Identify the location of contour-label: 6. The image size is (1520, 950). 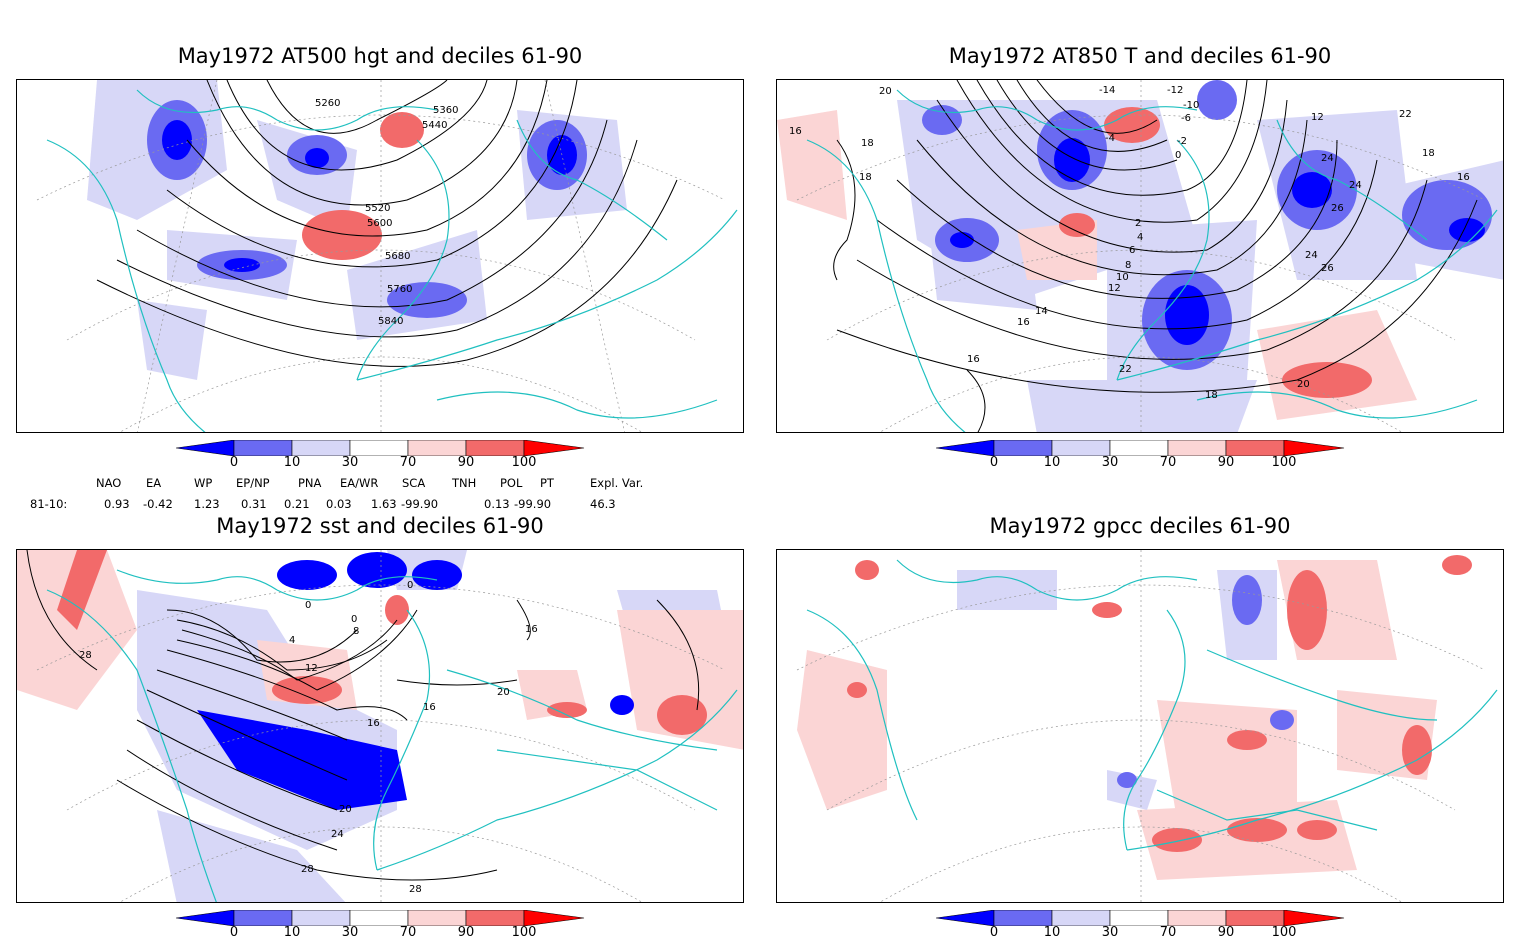
(1132, 250).